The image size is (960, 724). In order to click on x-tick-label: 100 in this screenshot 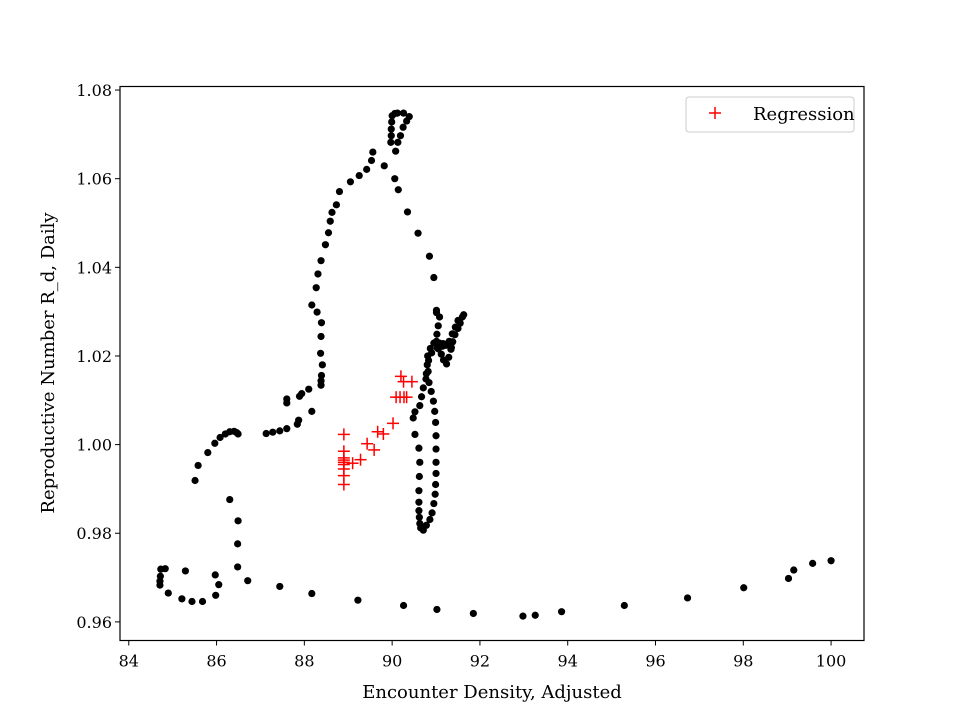, I will do `click(831, 661)`.